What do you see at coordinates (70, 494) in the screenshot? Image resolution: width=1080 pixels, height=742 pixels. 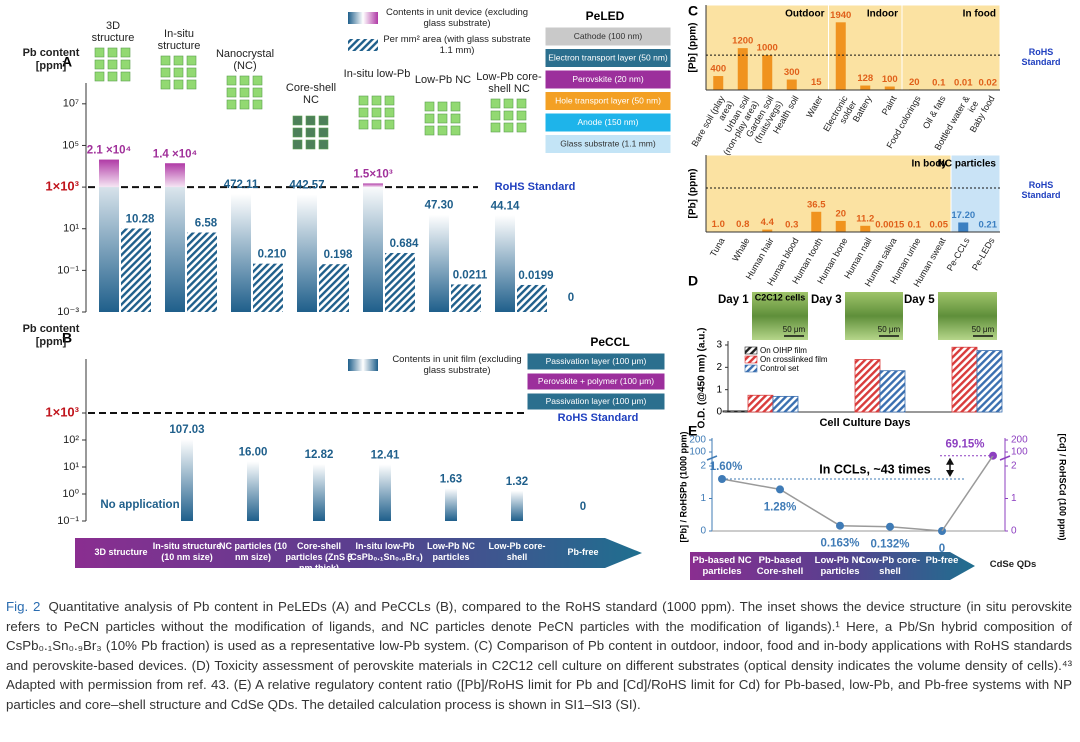 I see `y-tick-label: 10⁰` at bounding box center [70, 494].